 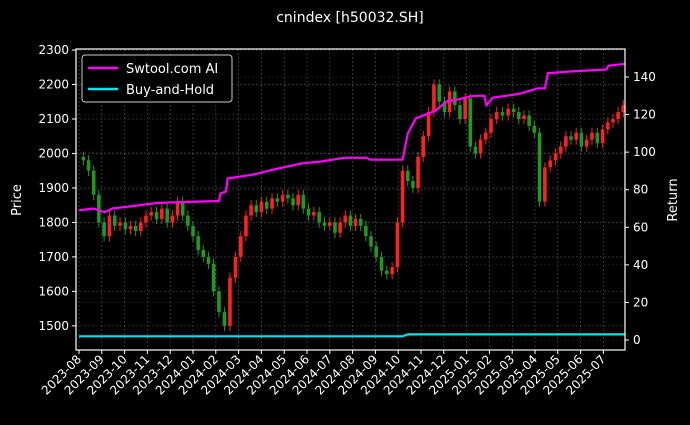 I want to click on y-tick-label-right: 20, so click(x=640, y=302).